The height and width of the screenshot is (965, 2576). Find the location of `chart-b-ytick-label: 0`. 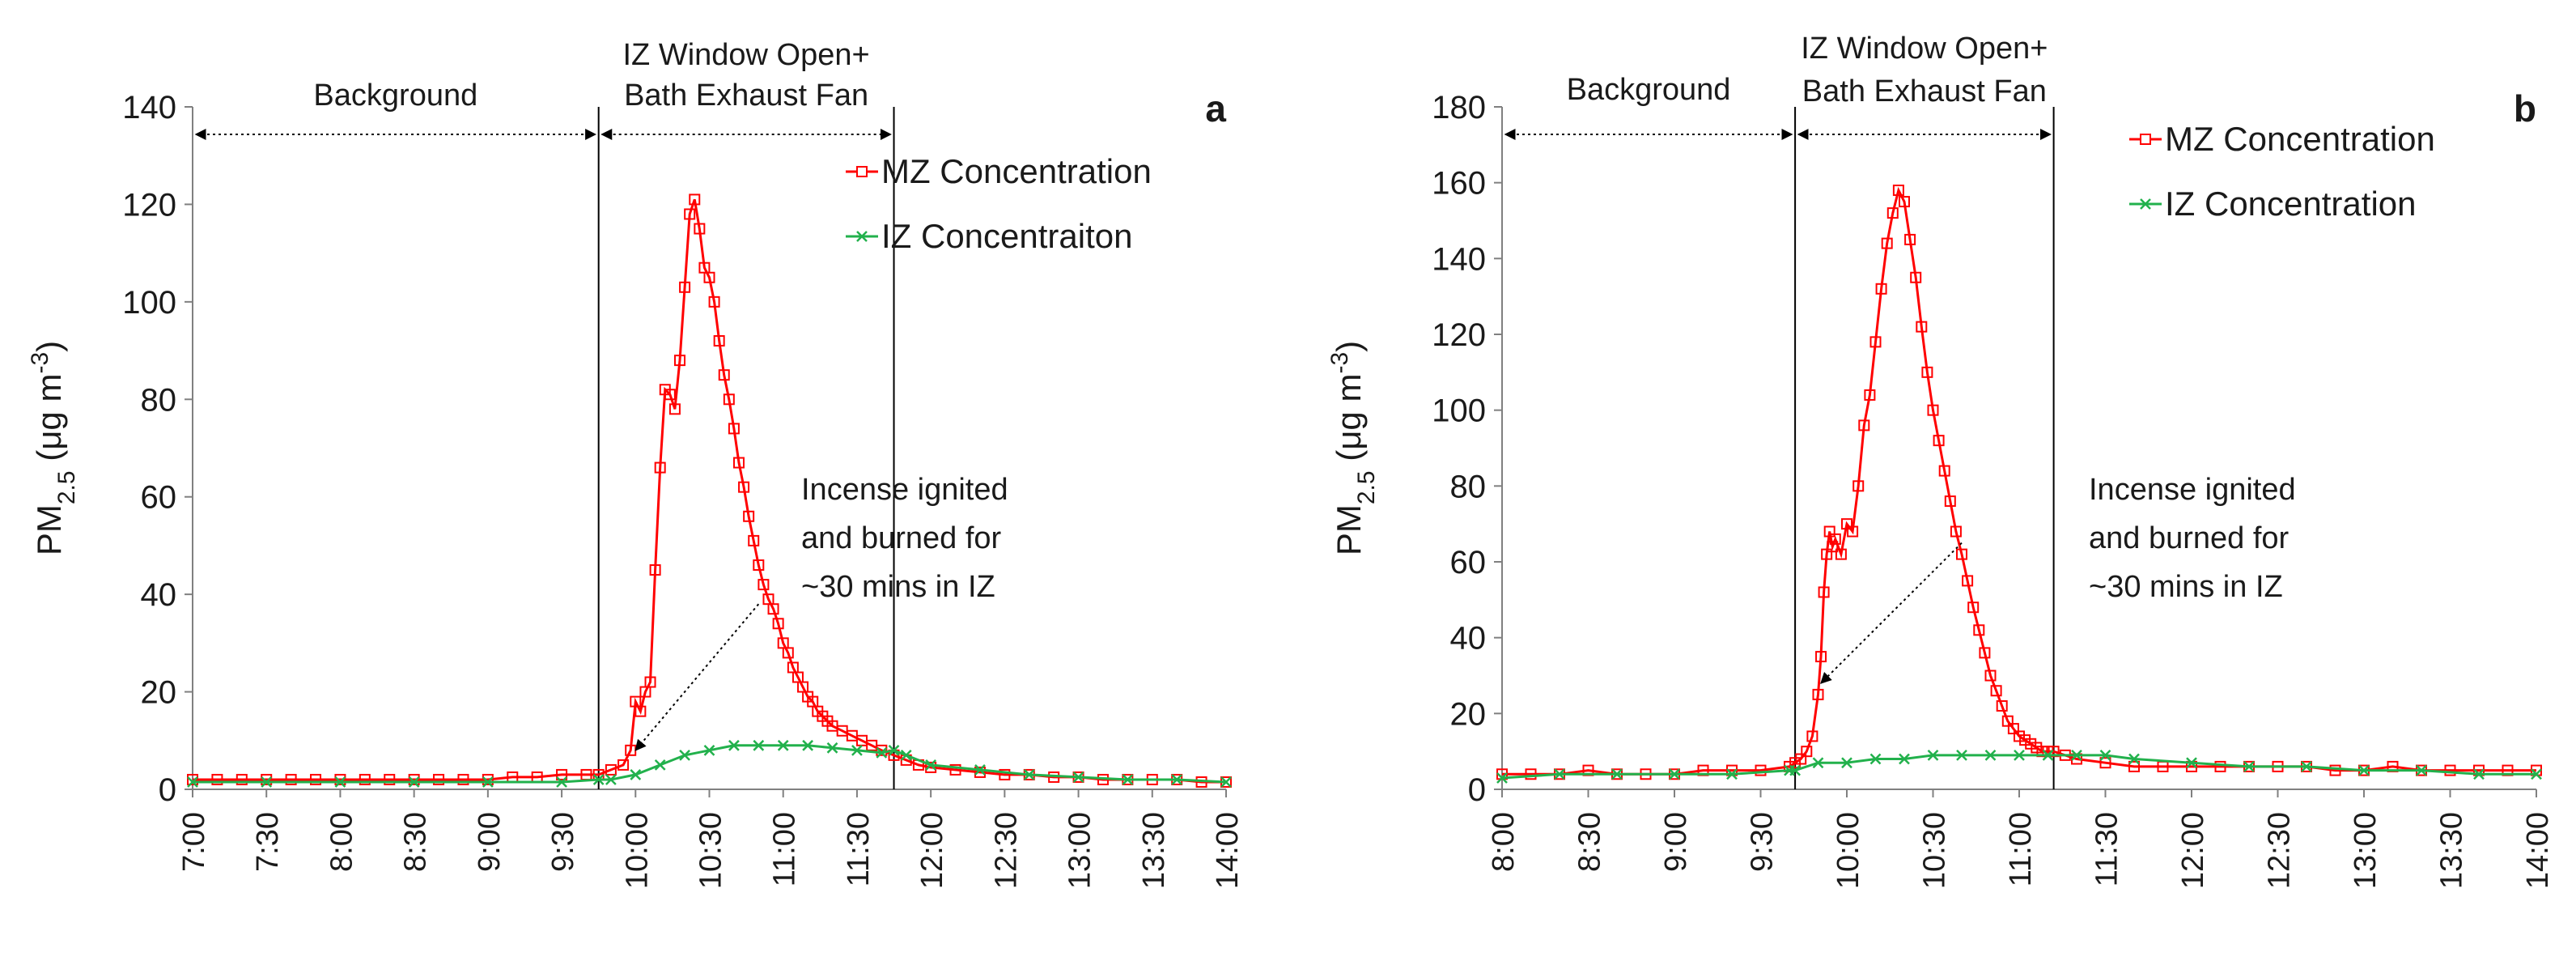

chart-b-ytick-label: 0 is located at coordinates (1477, 790).